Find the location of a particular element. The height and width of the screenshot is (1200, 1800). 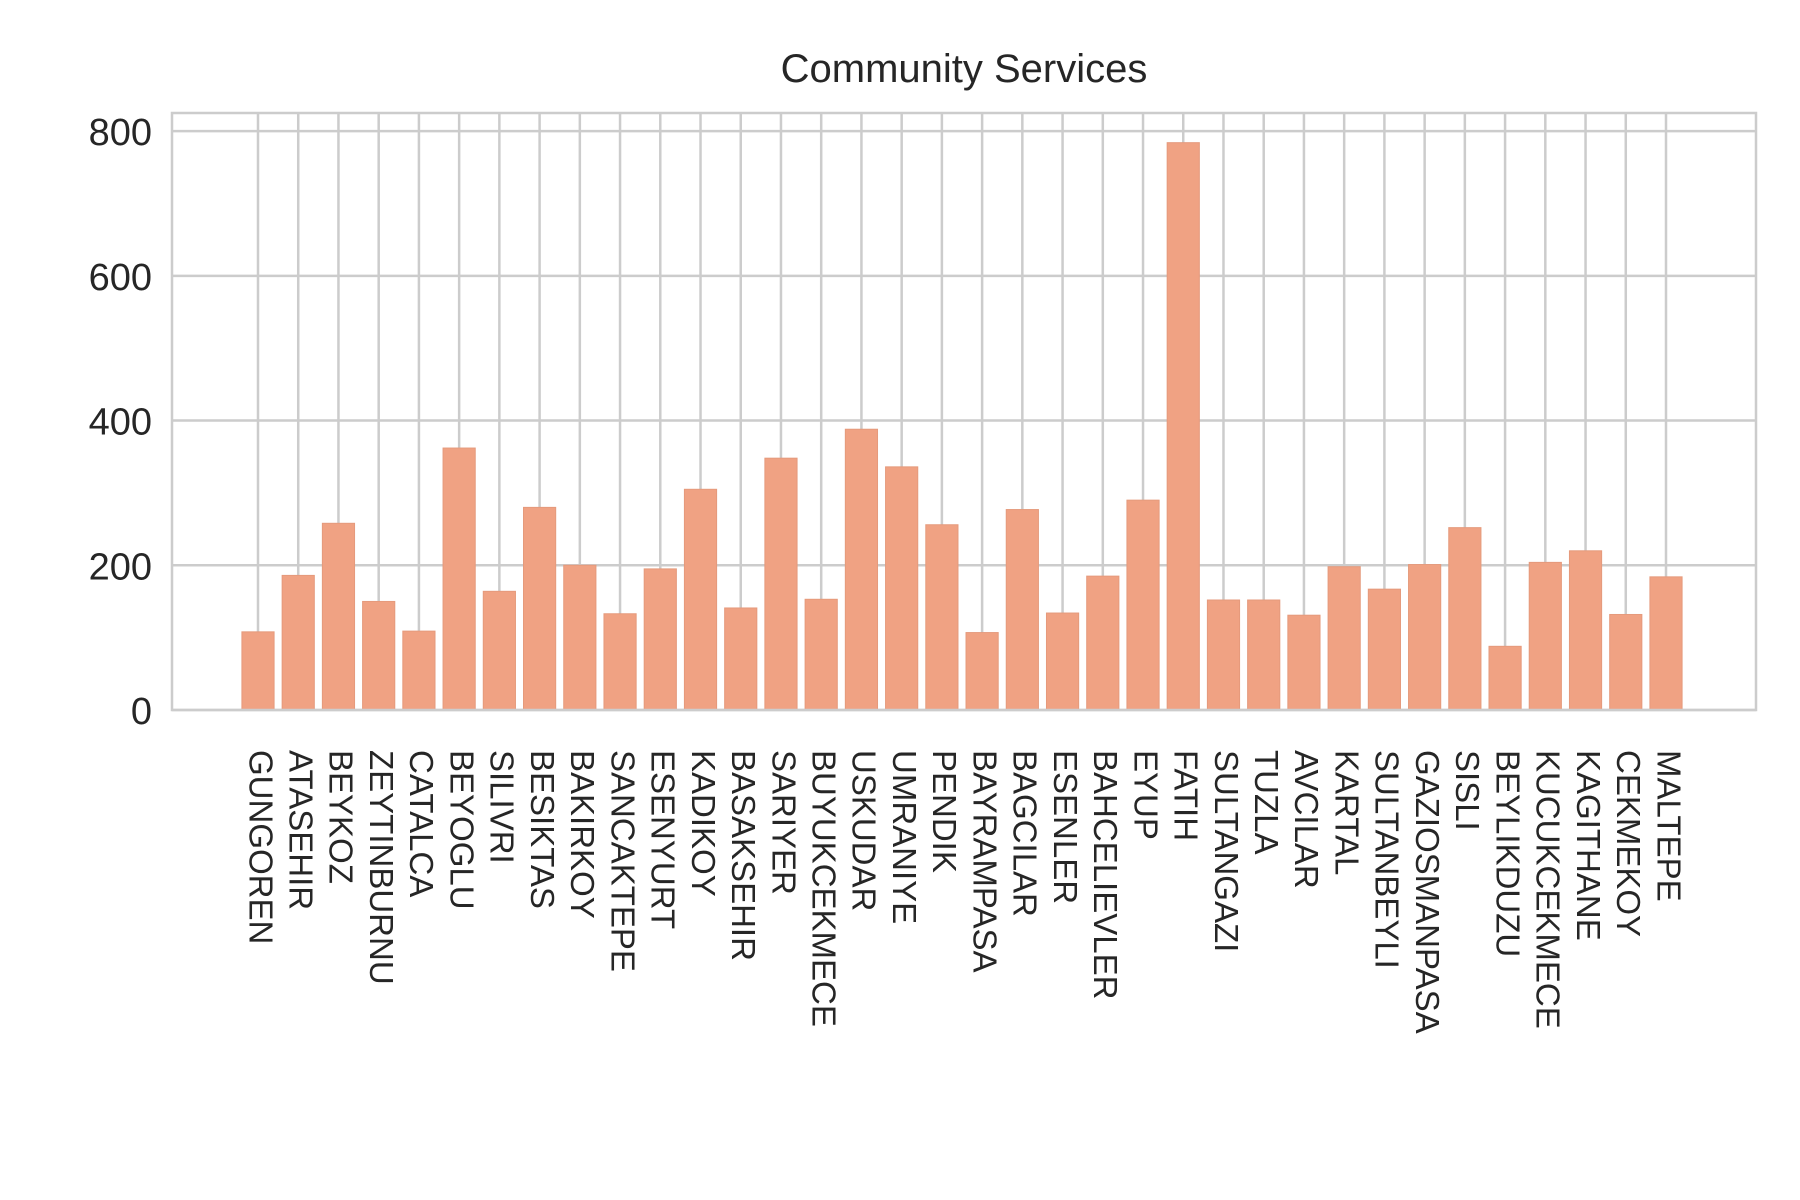

bar-kartal is located at coordinates (1344, 638).